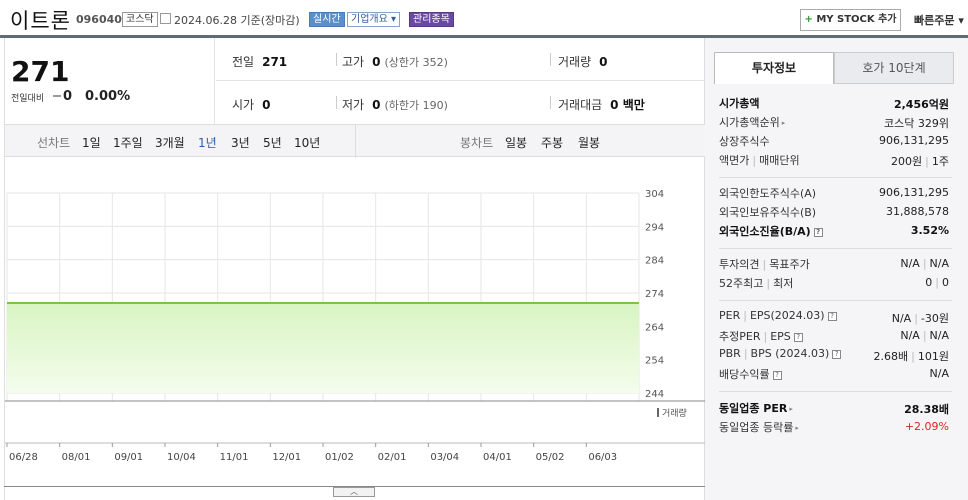  Describe the element at coordinates (730, 353) in the screenshot. I see `pbr-label: PBR` at that location.